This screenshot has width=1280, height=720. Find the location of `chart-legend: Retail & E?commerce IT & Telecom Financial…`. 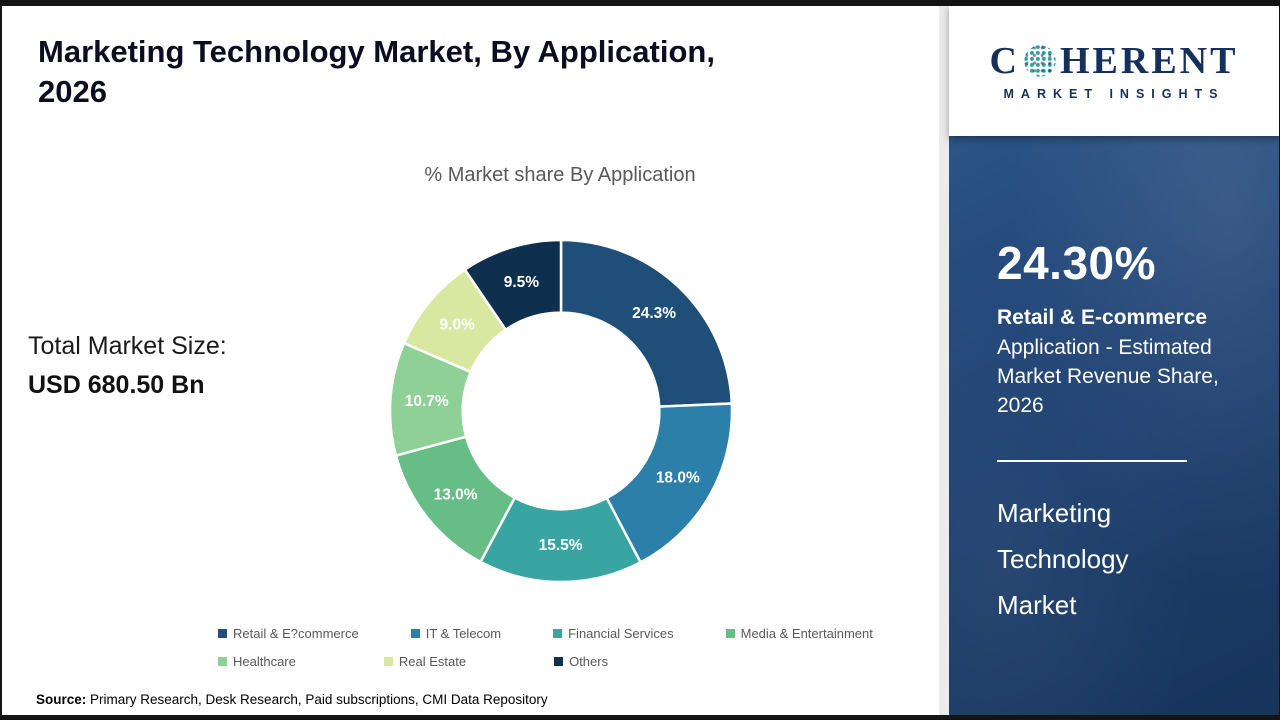

chart-legend: Retail & E?commerce IT & Telecom Financial… is located at coordinates (573, 647).